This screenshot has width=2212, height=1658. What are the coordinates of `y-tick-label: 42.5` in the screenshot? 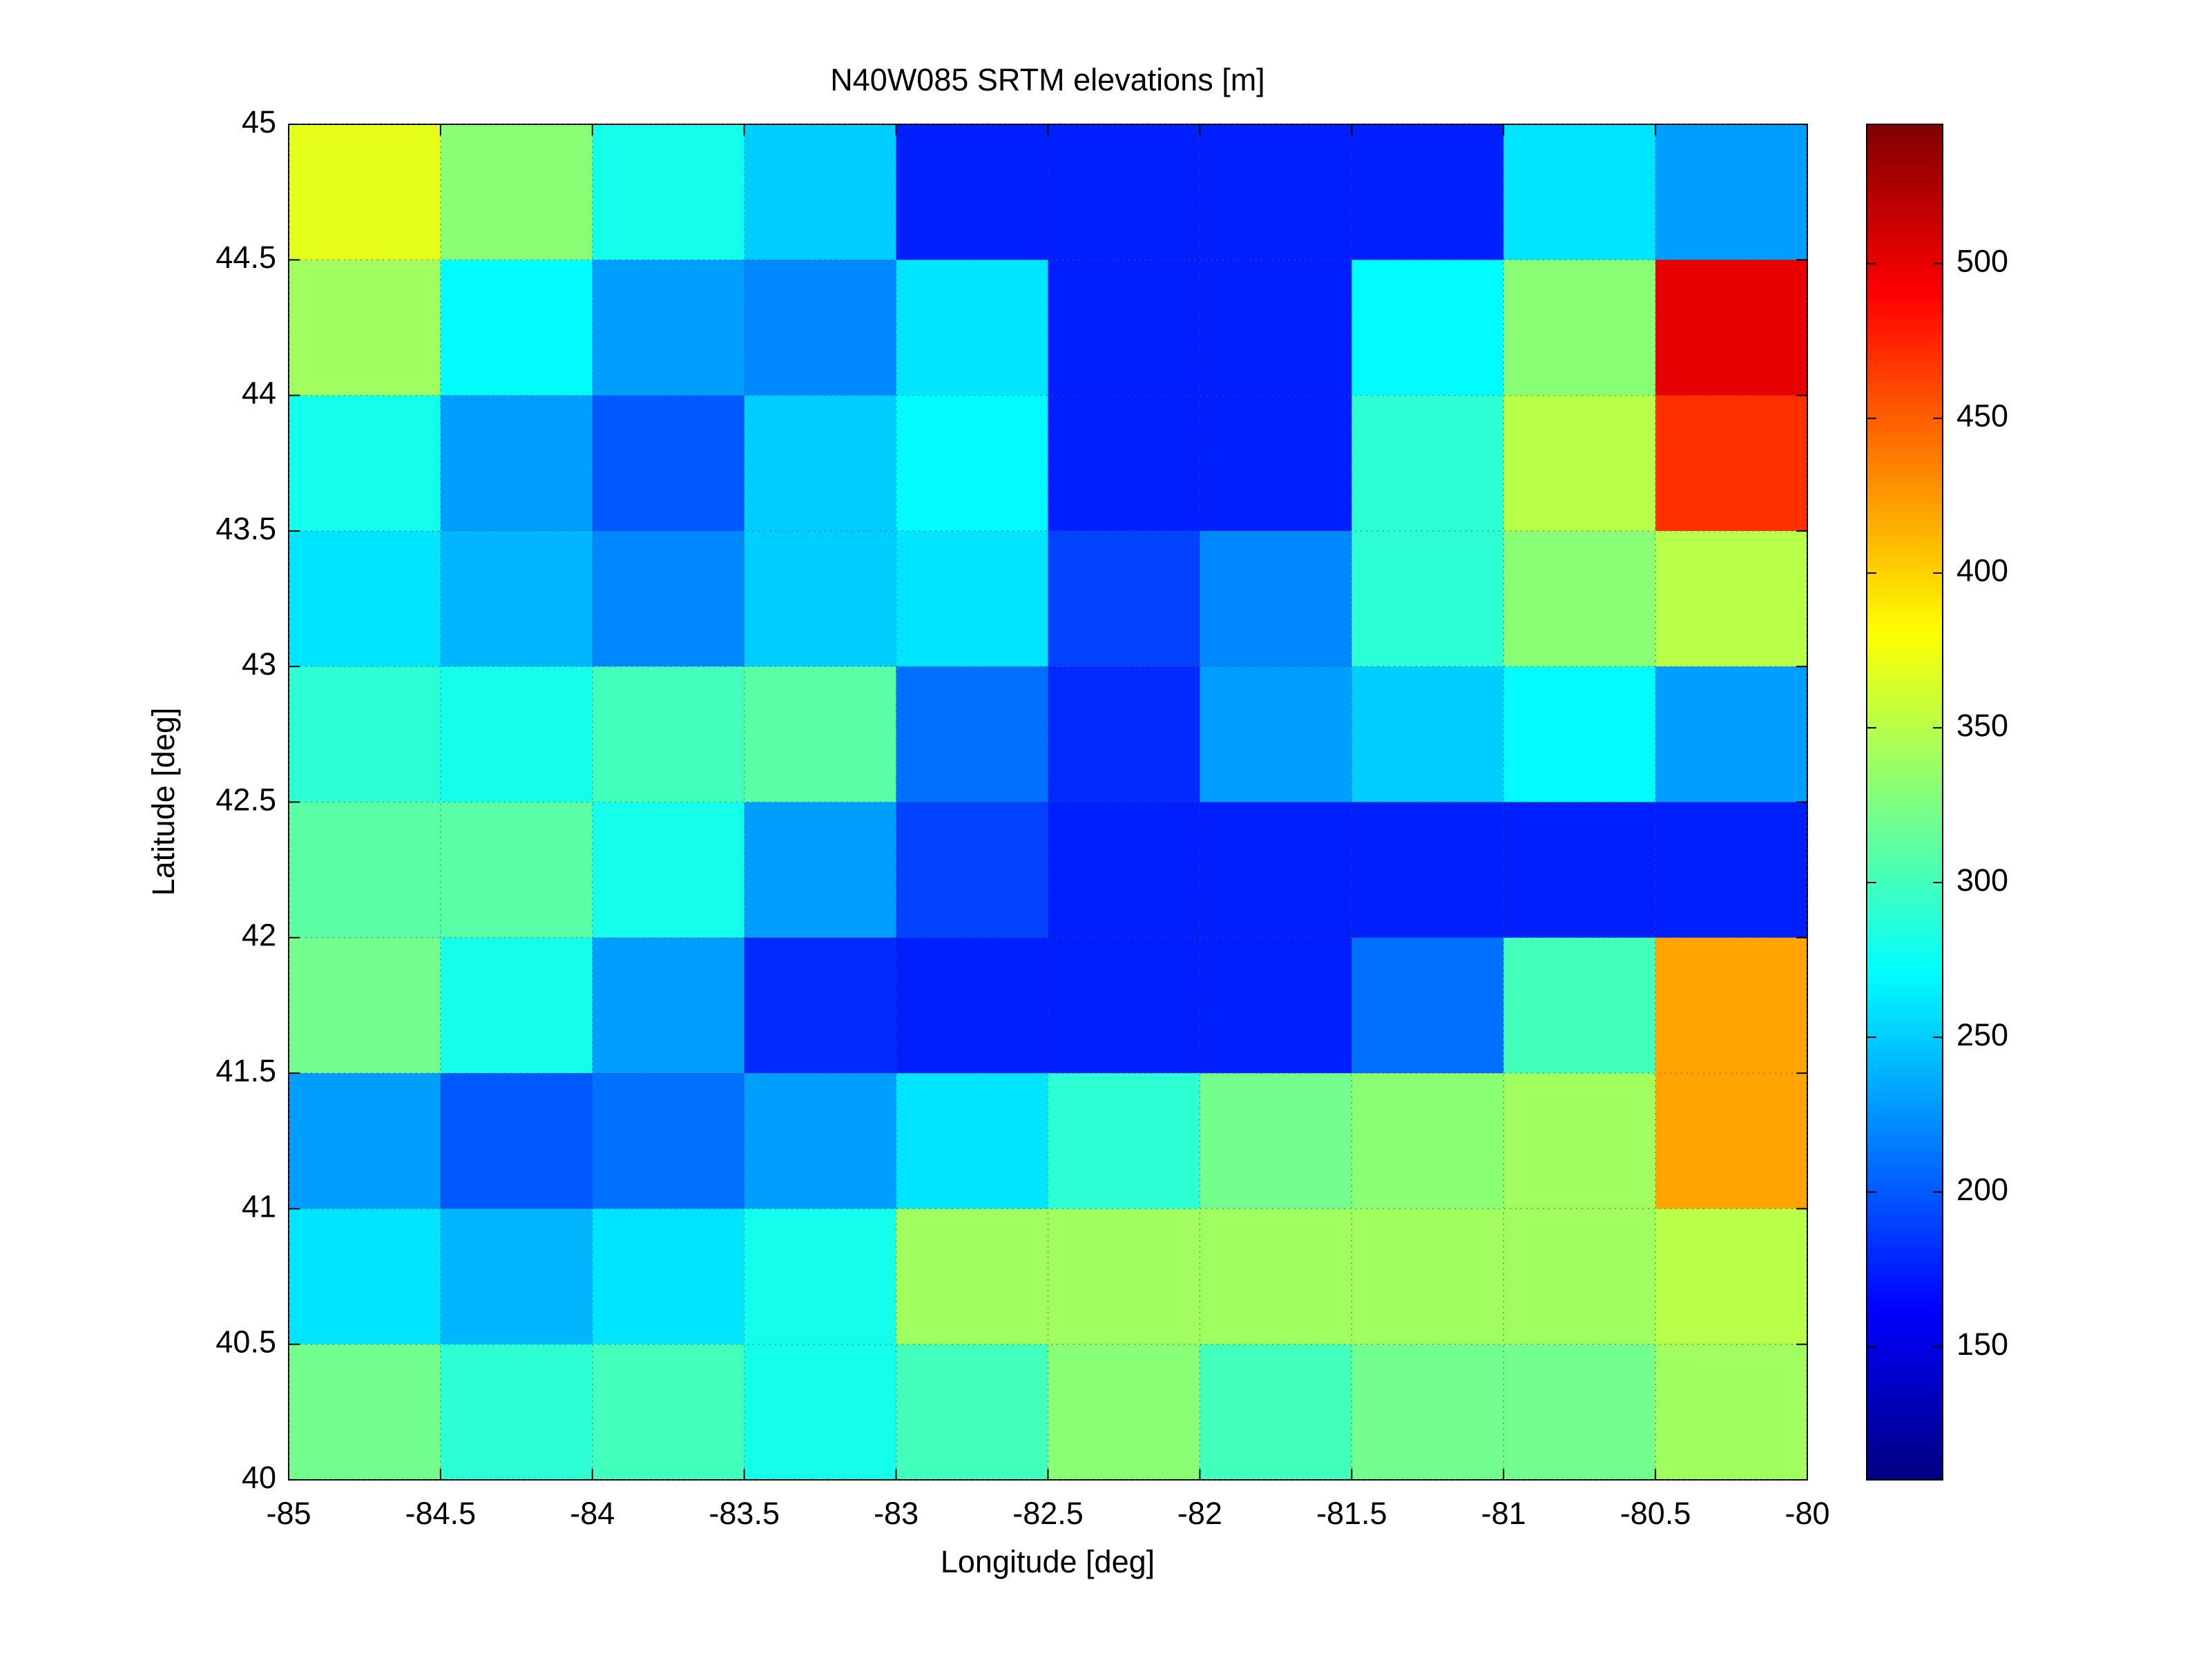 It's located at (245, 799).